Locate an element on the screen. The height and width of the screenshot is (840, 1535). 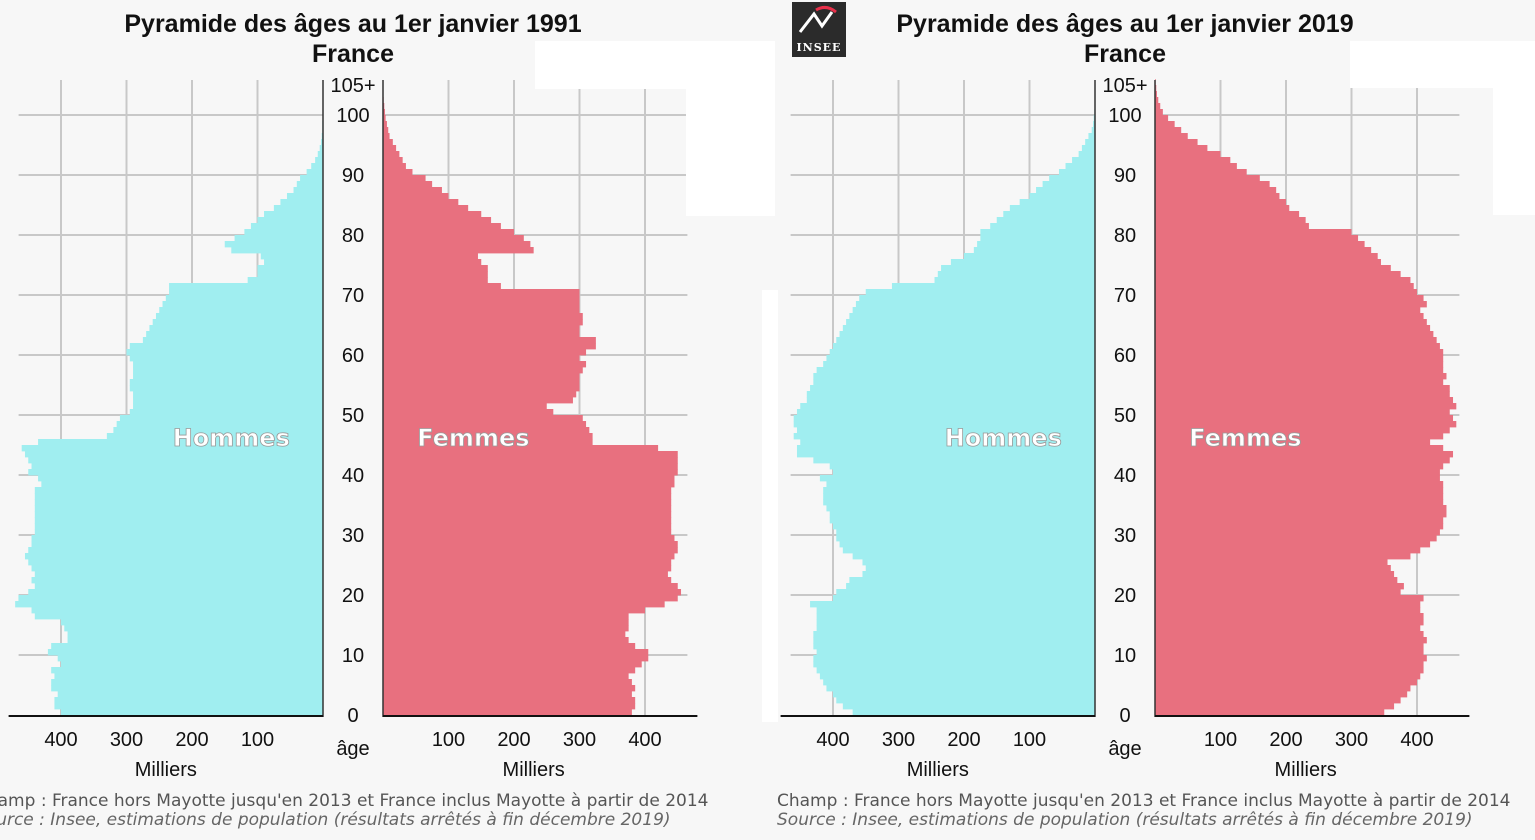
age-tick-label: 40 is located at coordinates (1125, 476).